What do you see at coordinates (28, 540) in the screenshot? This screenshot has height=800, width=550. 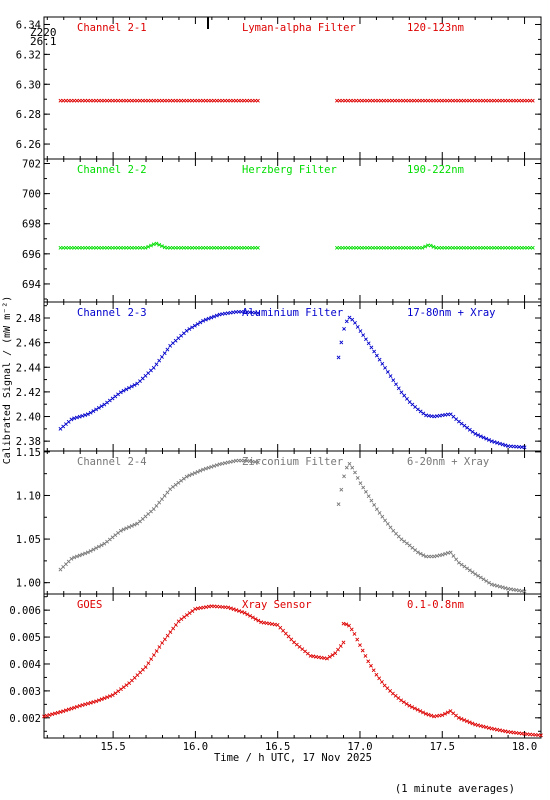 I see `y-tick-label: 1.05` at bounding box center [28, 540].